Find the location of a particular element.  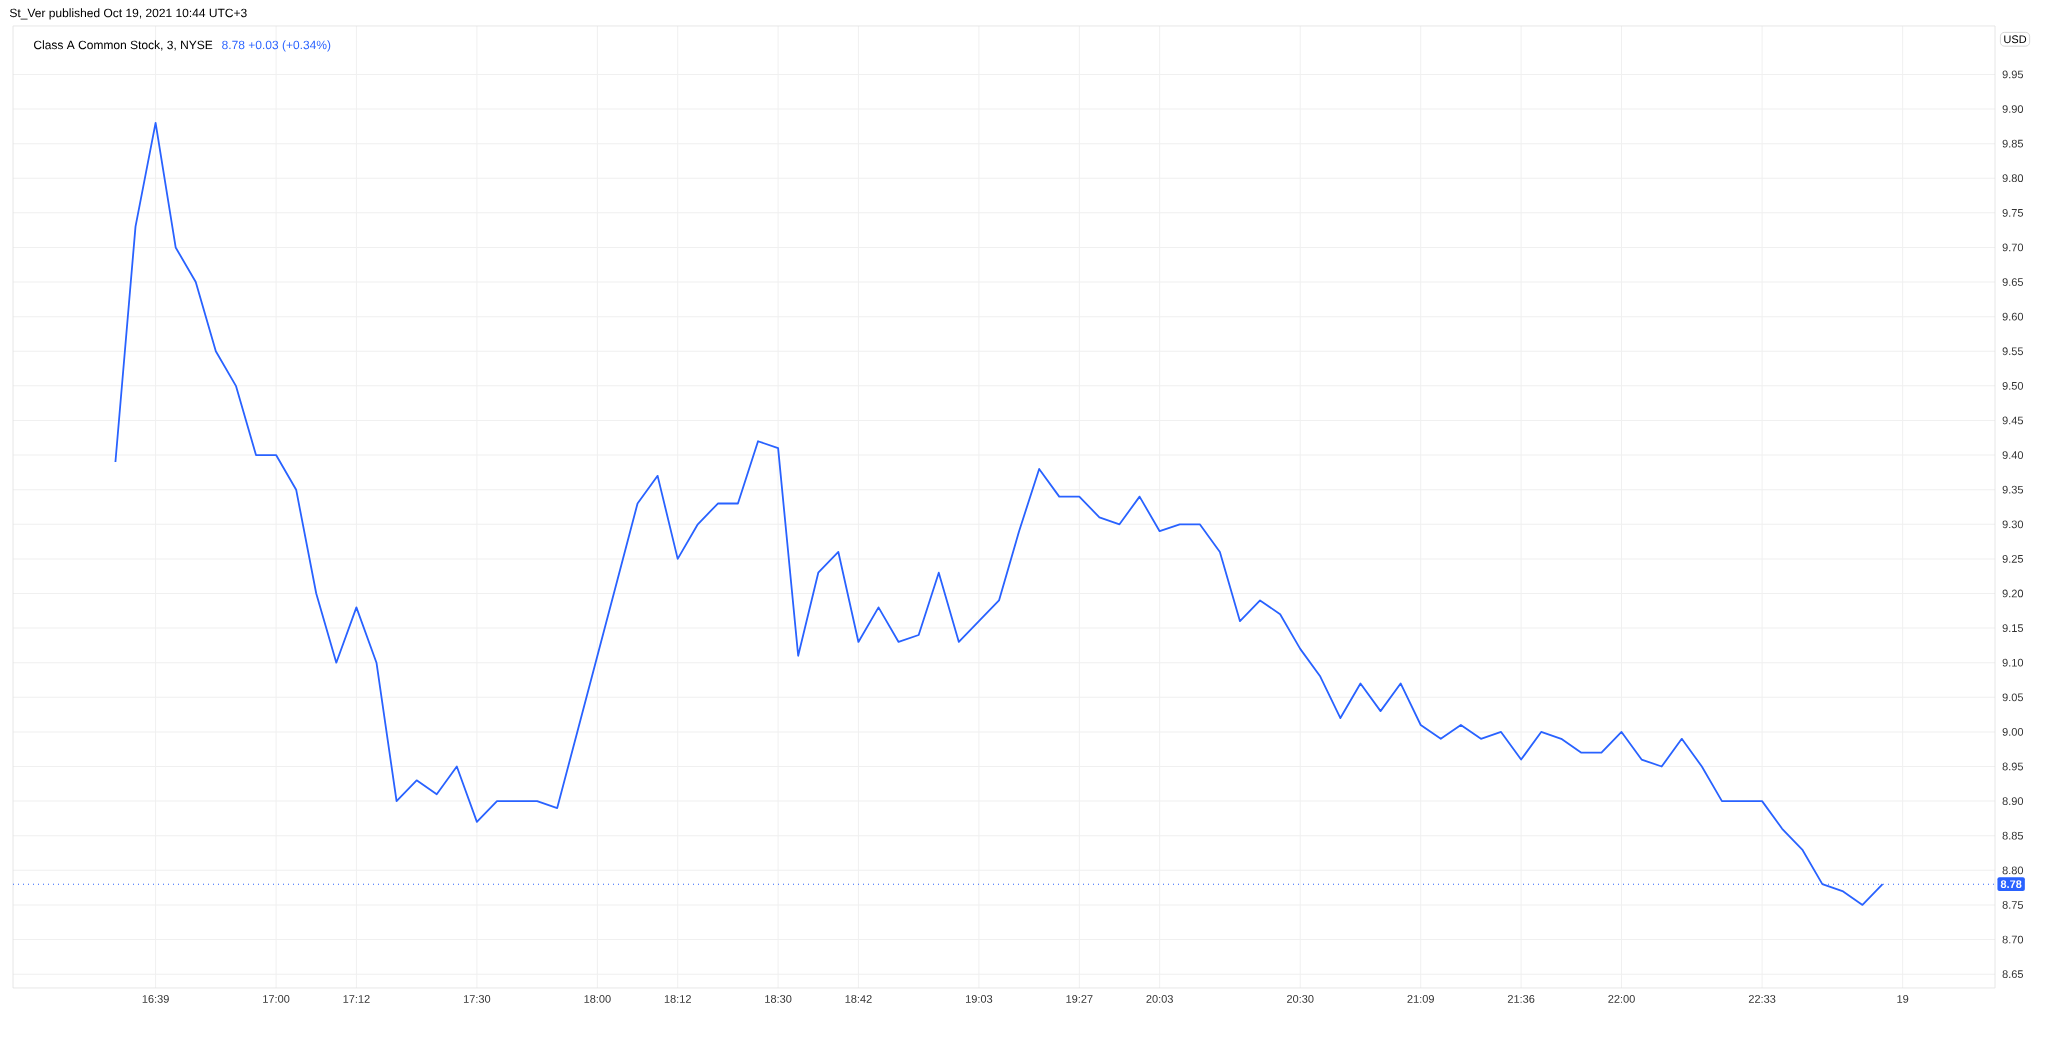

y-tick-label: 9.95 is located at coordinates (2013, 74).